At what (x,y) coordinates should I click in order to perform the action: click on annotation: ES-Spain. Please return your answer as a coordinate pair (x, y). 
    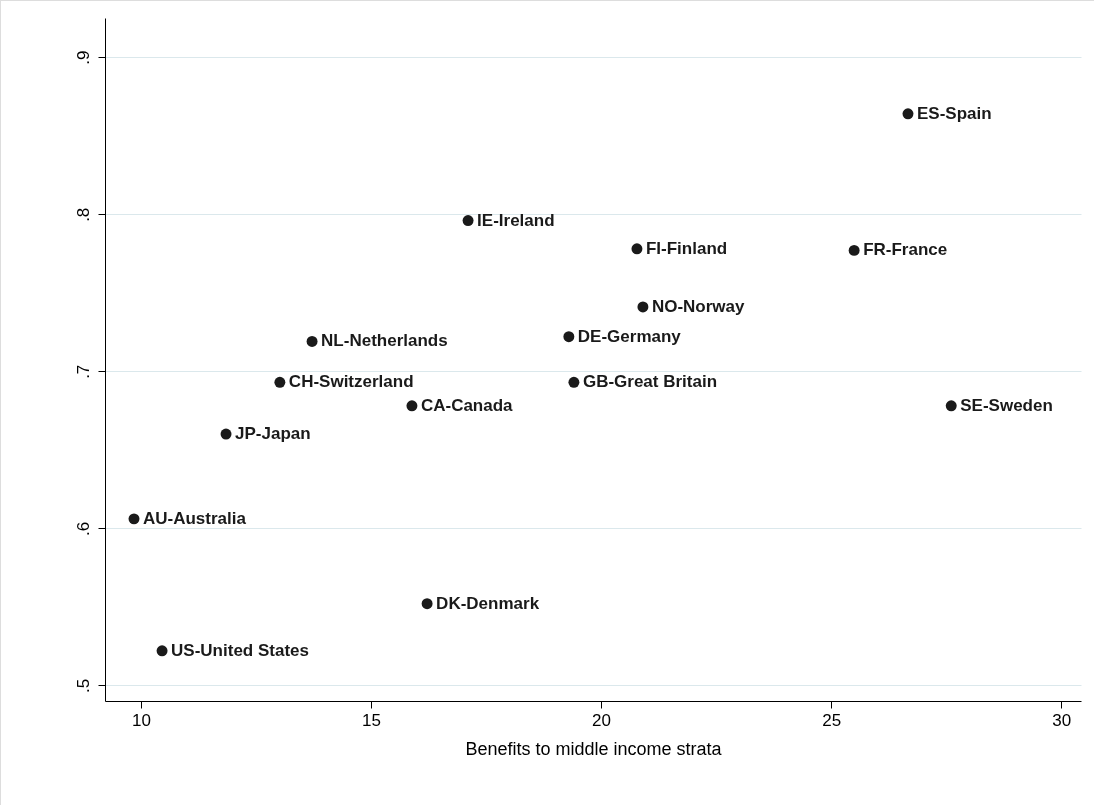
    Looking at the image, I should click on (954, 113).